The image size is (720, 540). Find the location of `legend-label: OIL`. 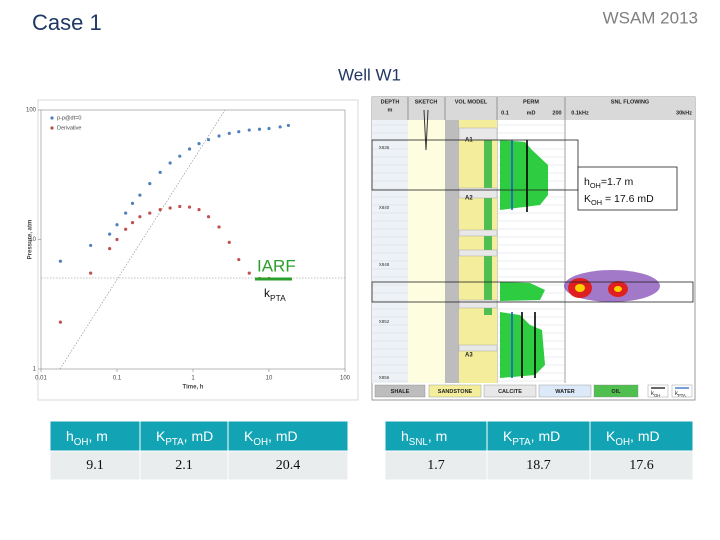

legend-label: OIL is located at coordinates (616, 392).